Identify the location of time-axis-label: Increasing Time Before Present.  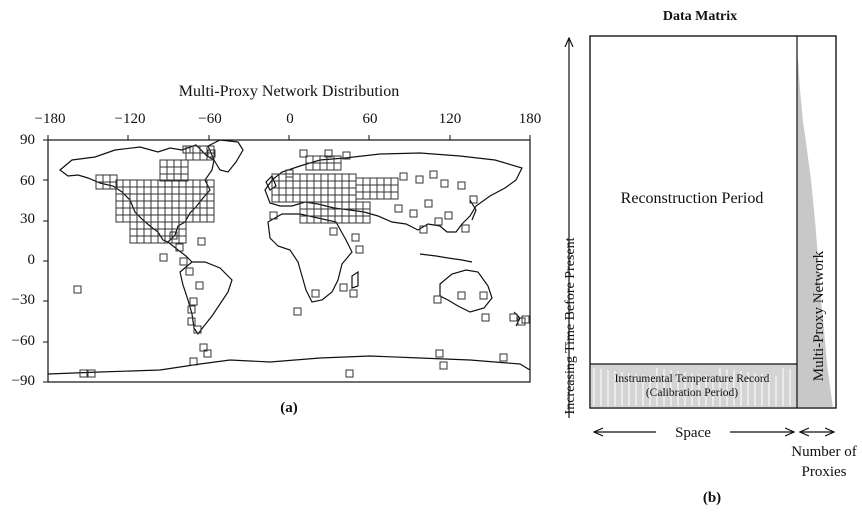
(570, 325).